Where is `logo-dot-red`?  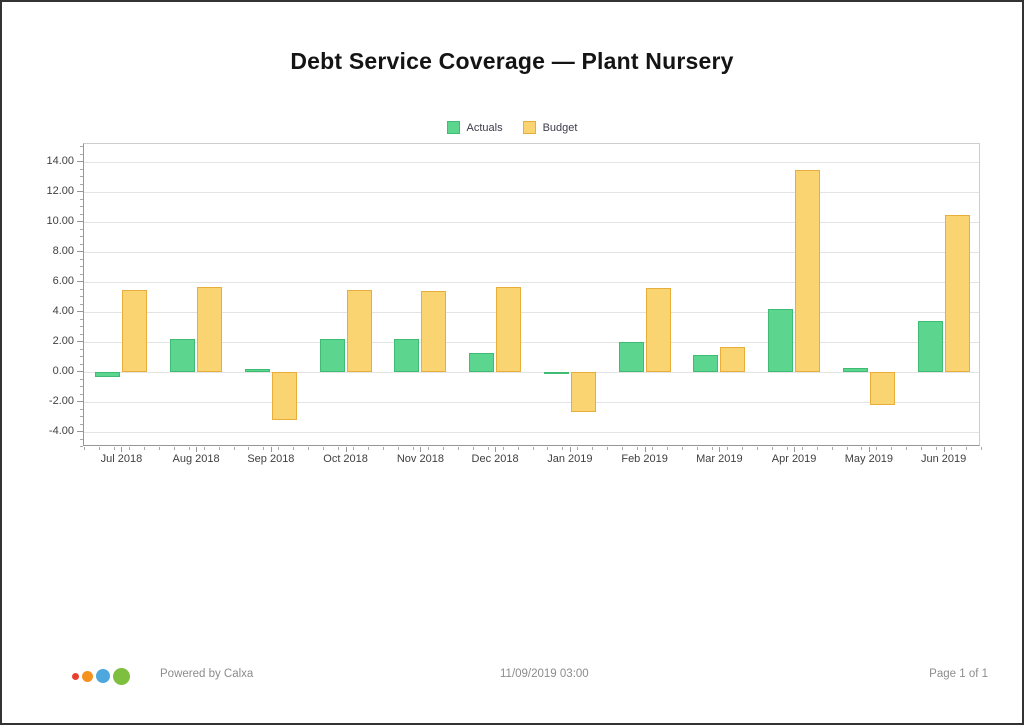
logo-dot-red is located at coordinates (75, 676).